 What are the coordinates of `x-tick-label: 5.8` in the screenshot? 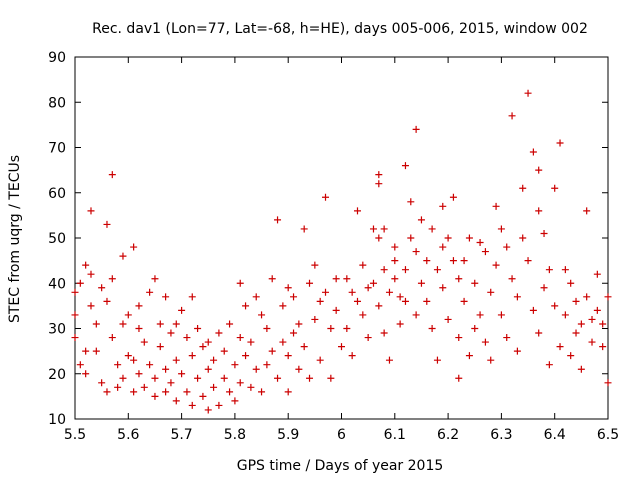 It's located at (235, 435).